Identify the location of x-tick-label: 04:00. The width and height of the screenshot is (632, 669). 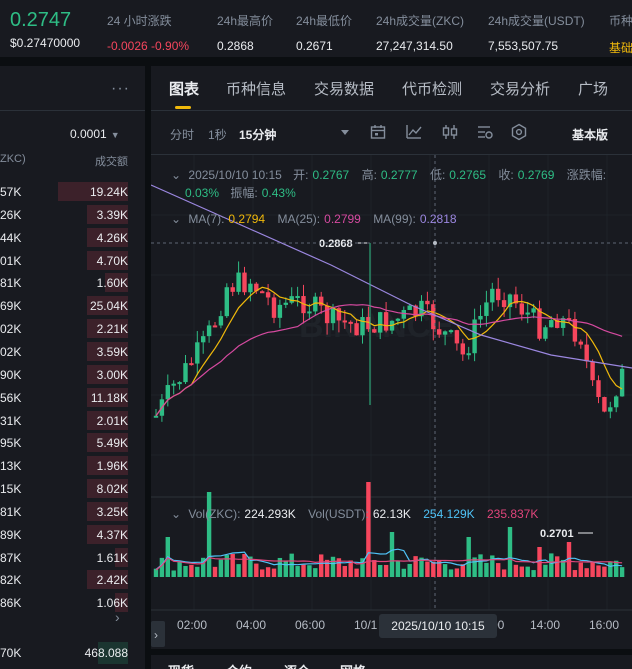
(251, 625).